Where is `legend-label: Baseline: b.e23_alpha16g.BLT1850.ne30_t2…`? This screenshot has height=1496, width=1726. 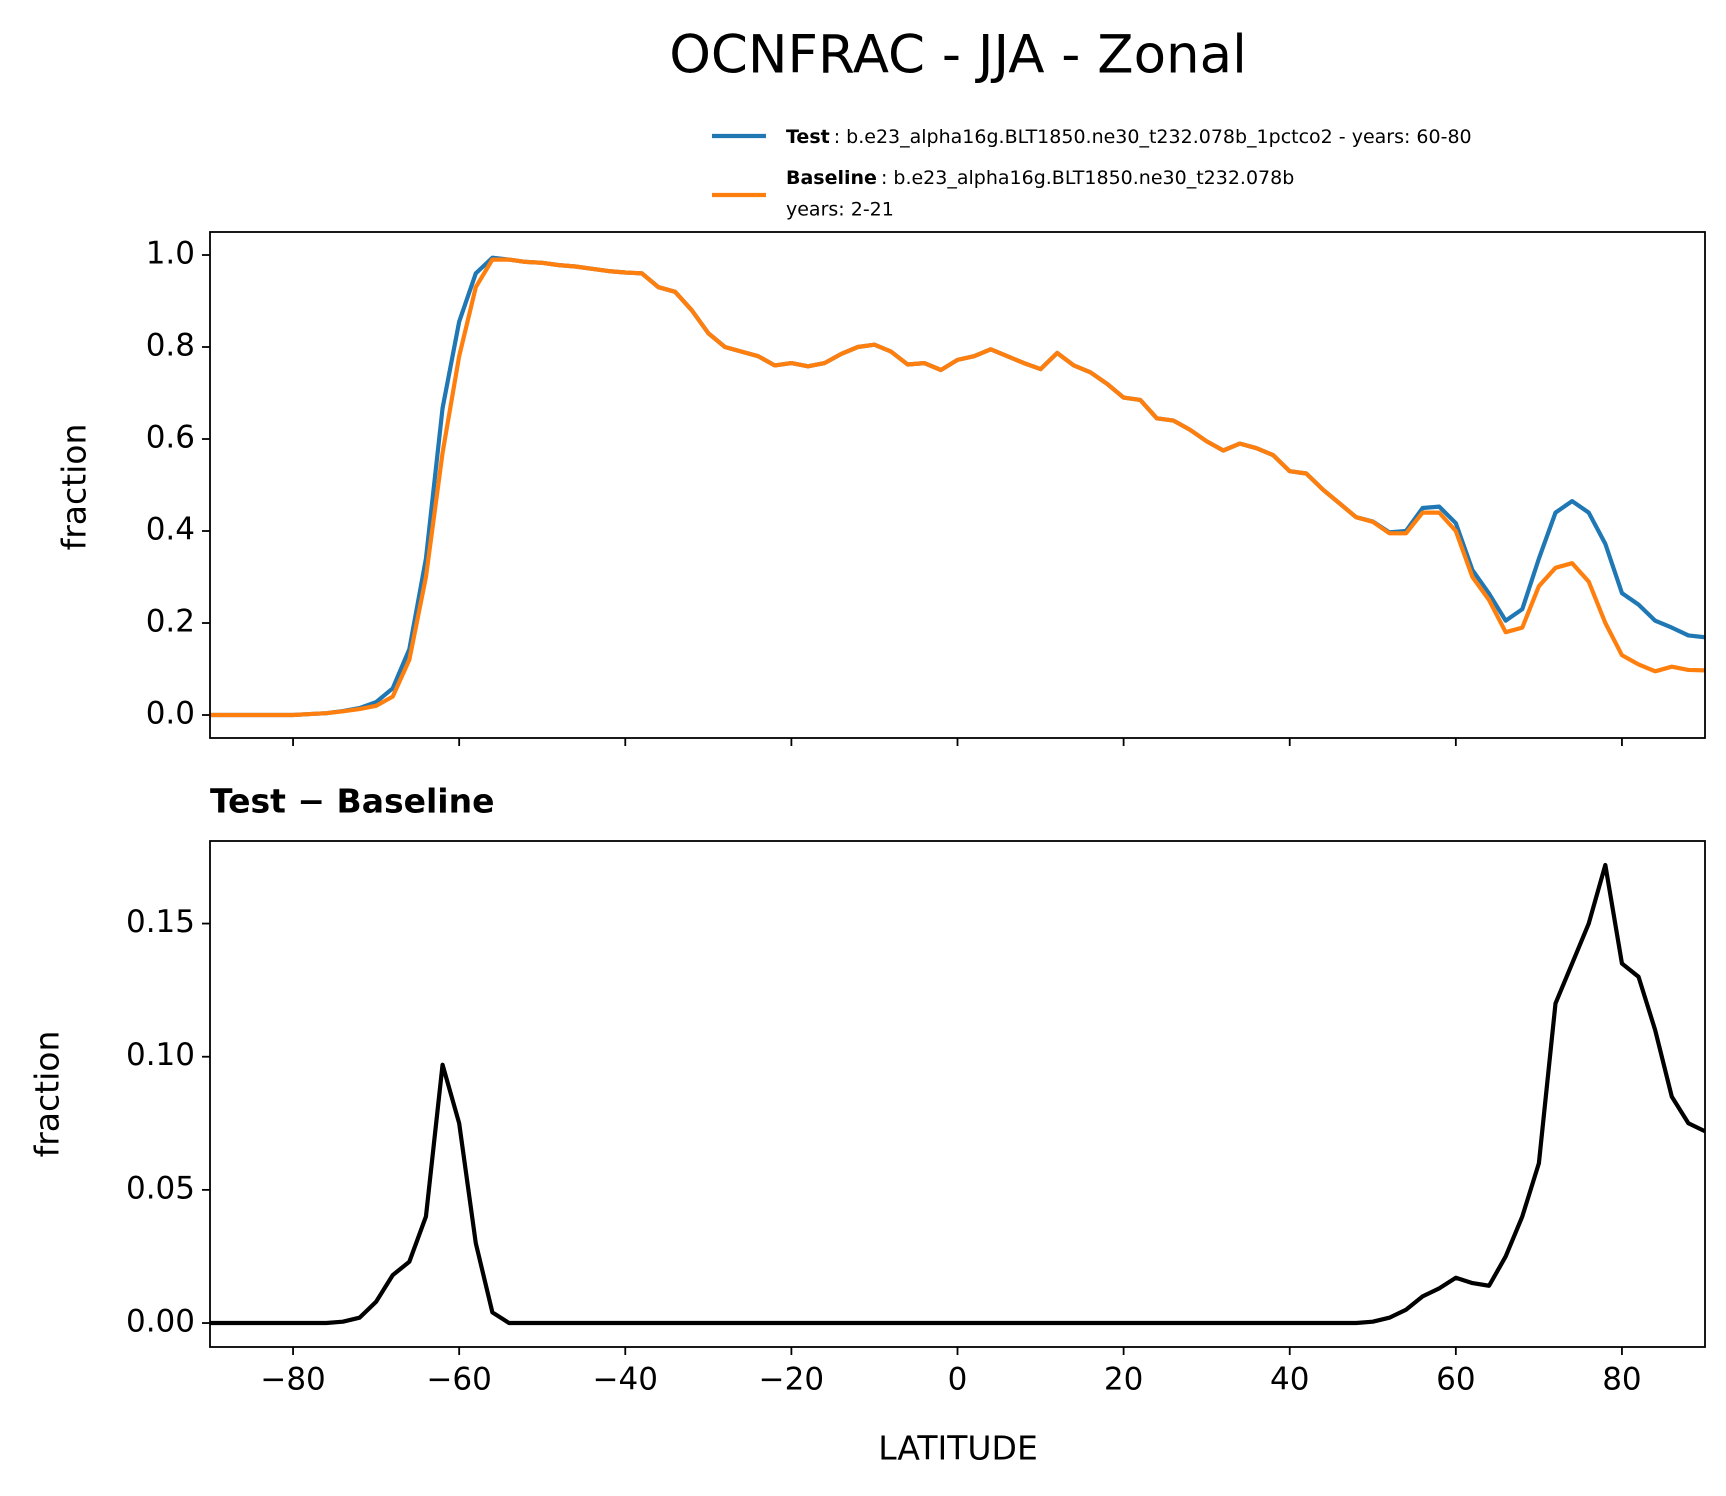 legend-label: Baseline: b.e23_alpha16g.BLT1850.ne30_t2… is located at coordinates (1040, 178).